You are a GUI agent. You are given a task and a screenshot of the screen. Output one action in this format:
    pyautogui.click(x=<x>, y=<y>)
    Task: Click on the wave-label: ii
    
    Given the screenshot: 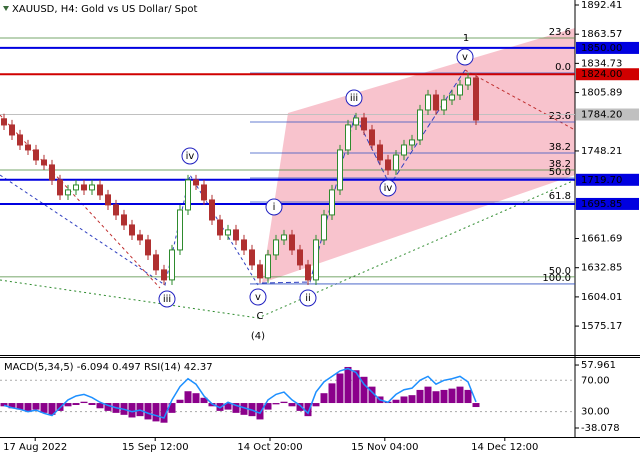 What is the action you would take?
    pyautogui.click(x=308, y=298)
    